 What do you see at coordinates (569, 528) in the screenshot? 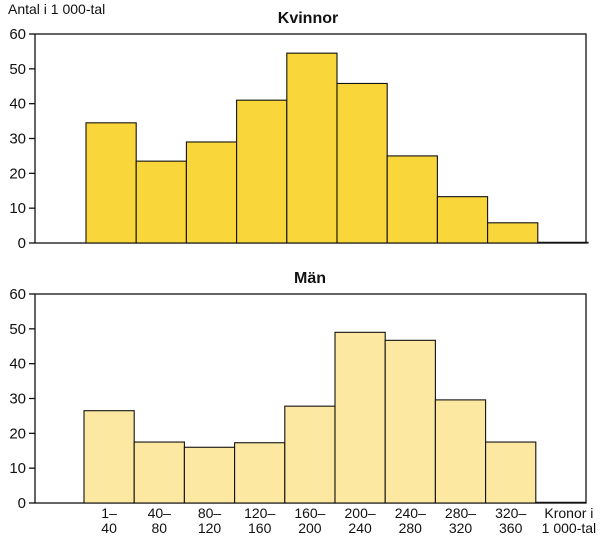
I see `x-tick-label-line: 1 000-tal` at bounding box center [569, 528].